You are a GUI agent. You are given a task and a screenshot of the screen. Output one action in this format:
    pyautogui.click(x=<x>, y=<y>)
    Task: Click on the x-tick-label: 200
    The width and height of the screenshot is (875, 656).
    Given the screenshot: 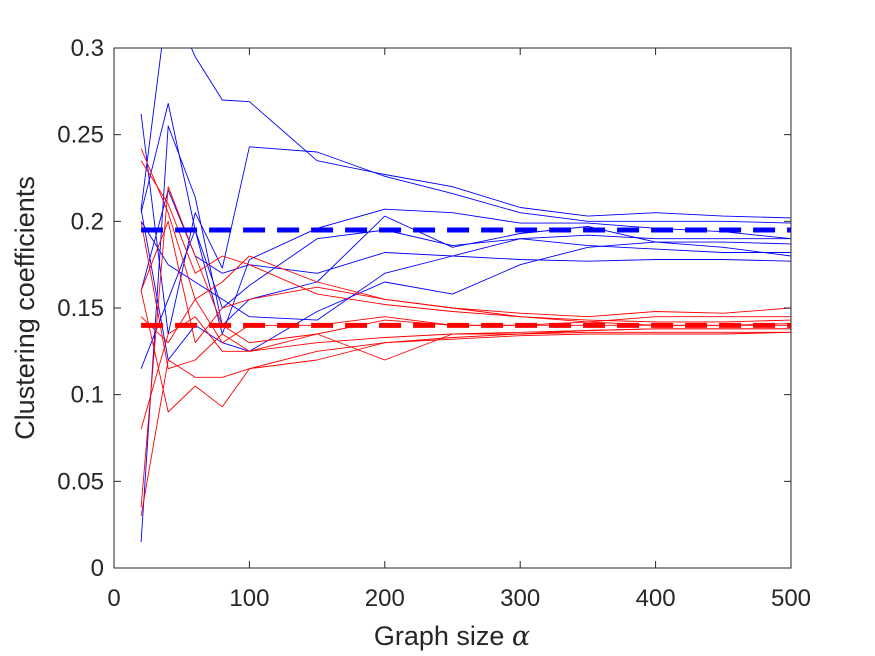 What is the action you would take?
    pyautogui.click(x=385, y=598)
    